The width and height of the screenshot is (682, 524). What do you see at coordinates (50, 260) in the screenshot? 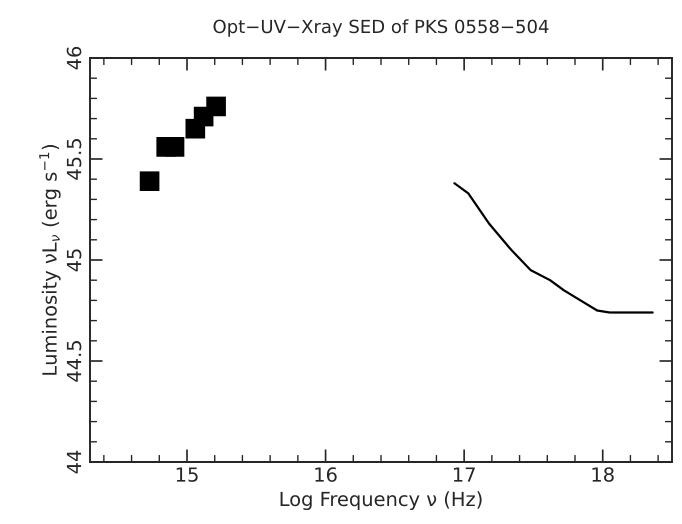
I see `y-axis-title: Luminosity νL$_{ν}$ (erg s$^{−1}$)` at bounding box center [50, 260].